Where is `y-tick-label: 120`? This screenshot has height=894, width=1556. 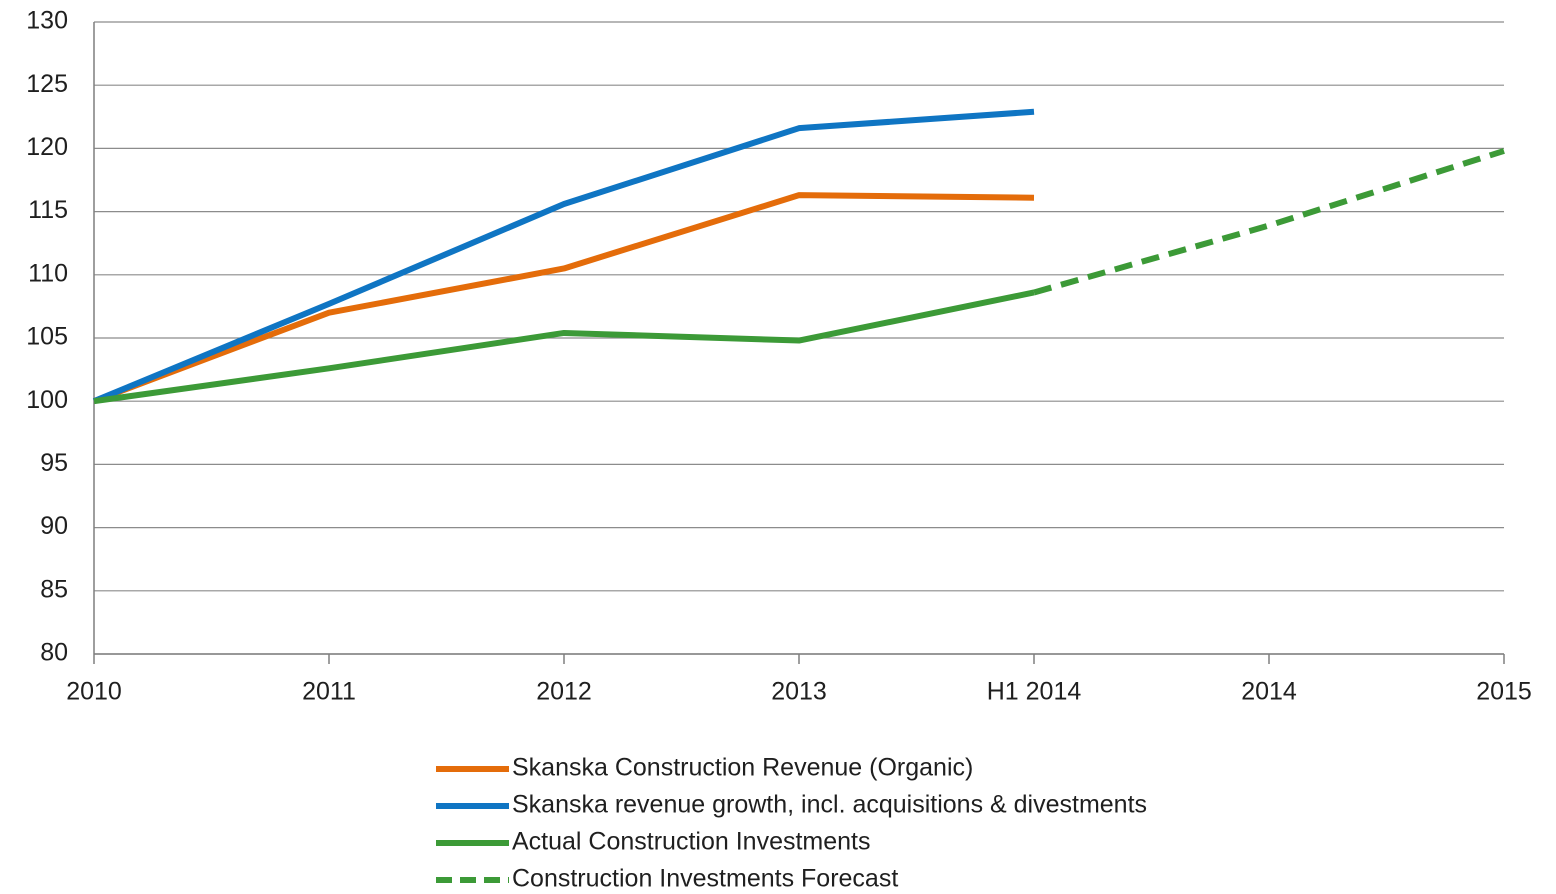 y-tick-label: 120 is located at coordinates (47, 147).